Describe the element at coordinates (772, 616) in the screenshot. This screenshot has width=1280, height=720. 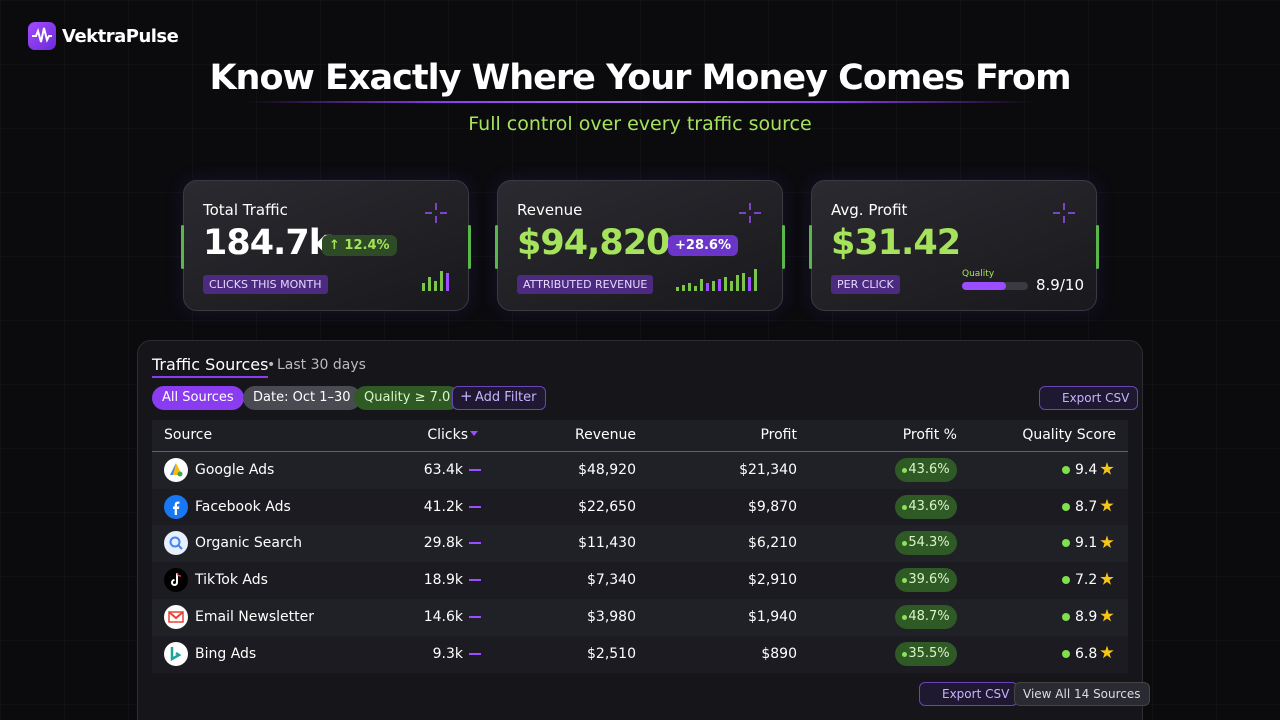
I see `profit: $1,940` at that location.